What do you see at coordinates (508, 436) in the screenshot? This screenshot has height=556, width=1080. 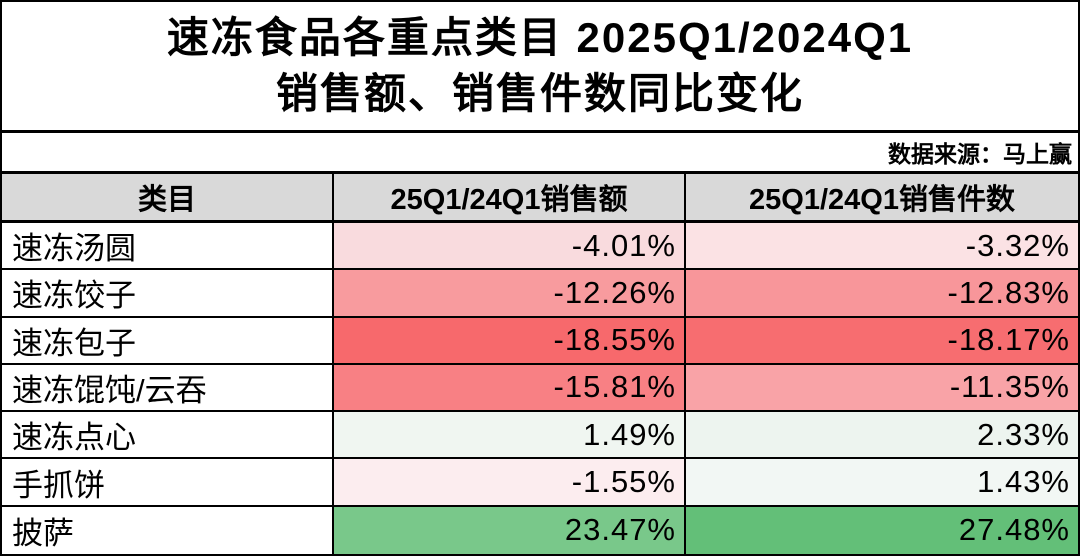 I see `sales-change-cell: 1.49%` at bounding box center [508, 436].